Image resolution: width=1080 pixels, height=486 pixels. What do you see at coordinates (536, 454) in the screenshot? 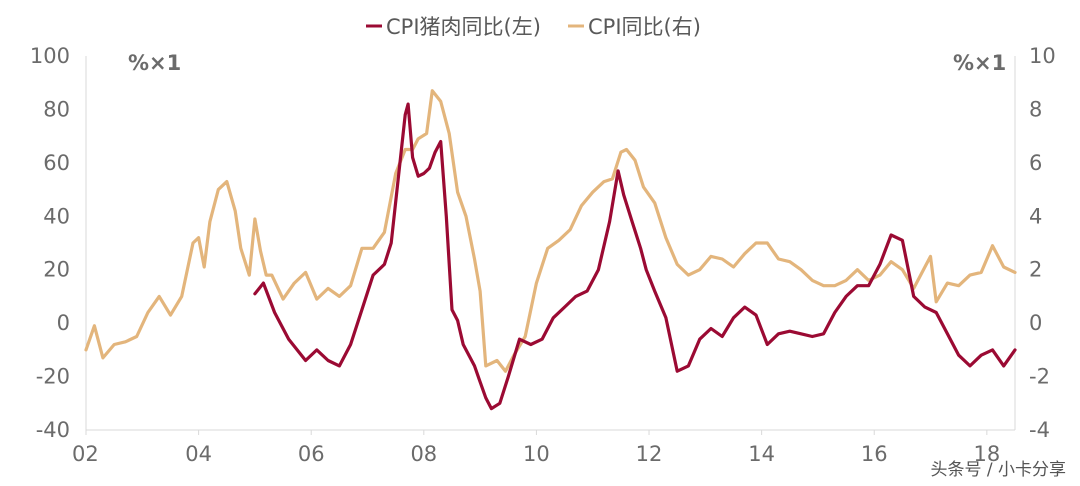
I see `x-tick-label: 10` at bounding box center [536, 454].